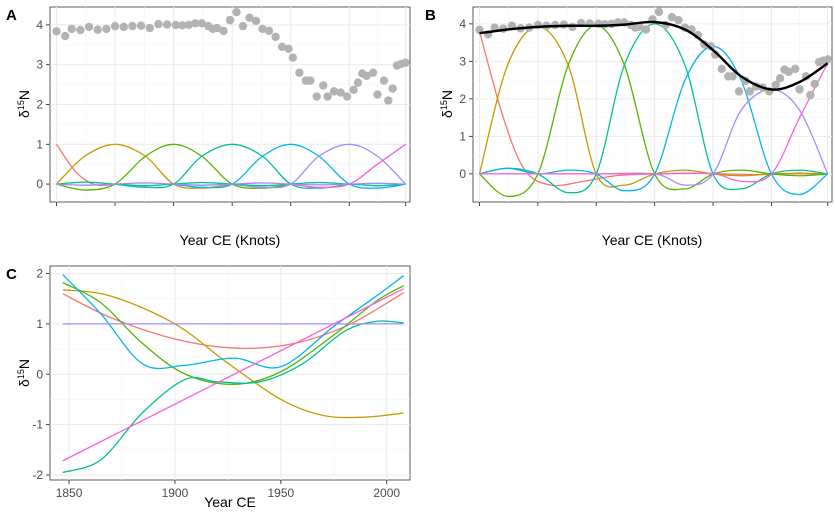 The image size is (835, 514). What do you see at coordinates (37, 475) in the screenshot?
I see `y-tick-label: -2` at bounding box center [37, 475].